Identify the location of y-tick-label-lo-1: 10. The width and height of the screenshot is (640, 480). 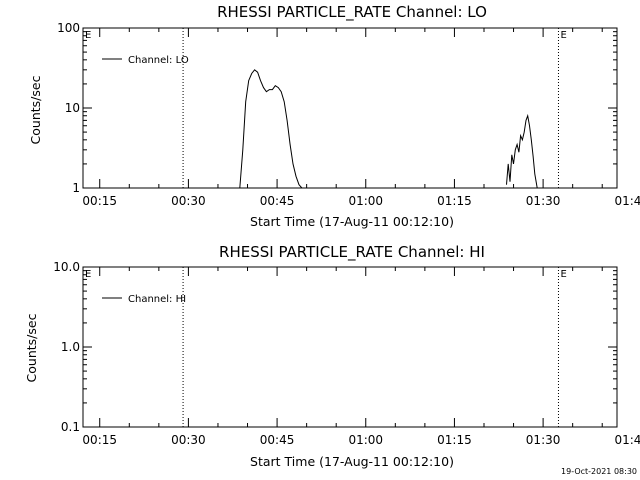
(72, 108).